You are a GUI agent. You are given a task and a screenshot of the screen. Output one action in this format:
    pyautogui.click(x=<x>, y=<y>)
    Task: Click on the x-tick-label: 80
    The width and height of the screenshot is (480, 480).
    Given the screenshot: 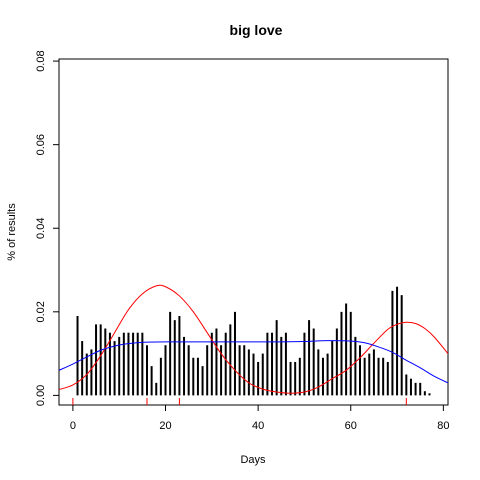 What is the action you would take?
    pyautogui.click(x=443, y=426)
    